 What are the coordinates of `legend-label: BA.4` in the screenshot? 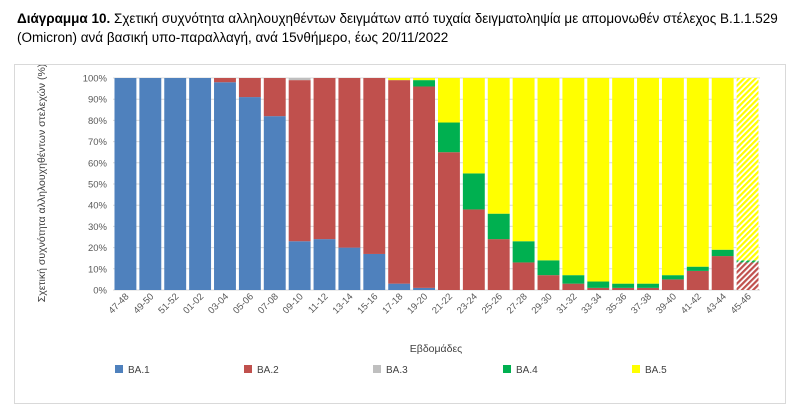 It's located at (527, 370).